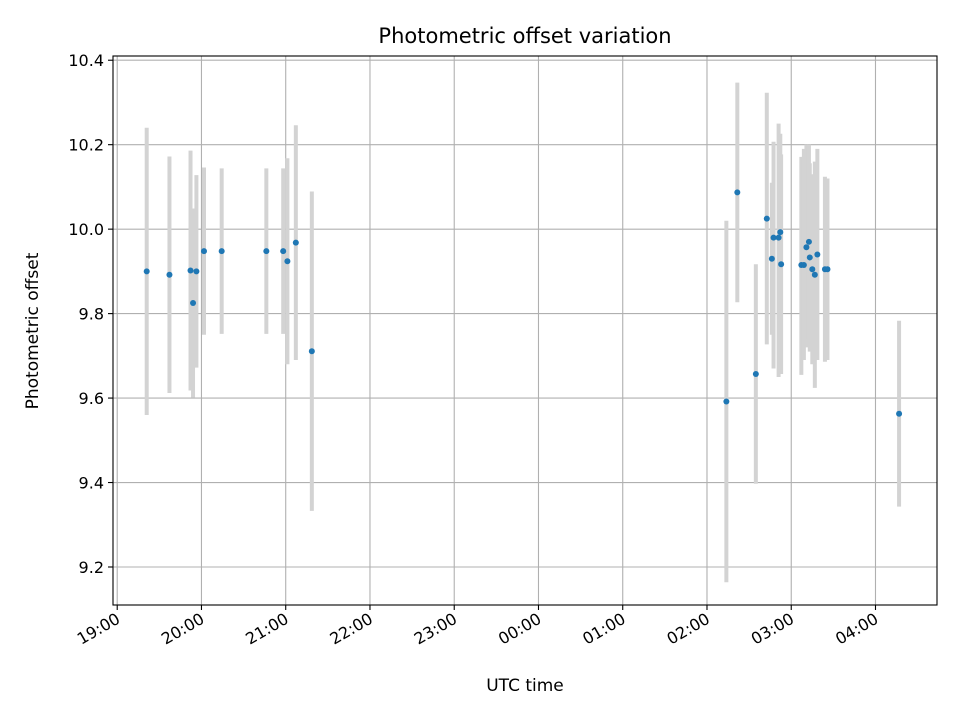  I want to click on y-tick-label: 9.4, so click(91, 483).